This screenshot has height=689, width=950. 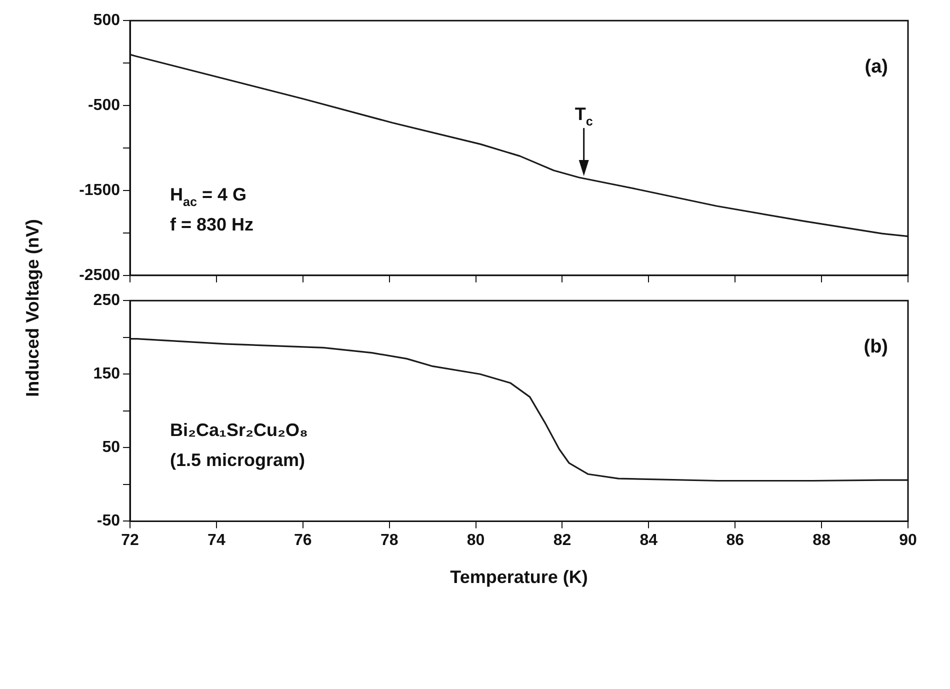 What do you see at coordinates (649, 541) in the screenshot?
I see `x-tick-label: 84` at bounding box center [649, 541].